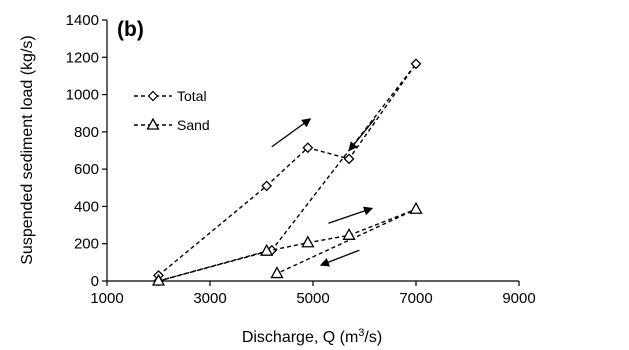 The width and height of the screenshot is (629, 350). Describe the element at coordinates (86, 206) in the screenshot. I see `y-tick-label: 400` at that location.